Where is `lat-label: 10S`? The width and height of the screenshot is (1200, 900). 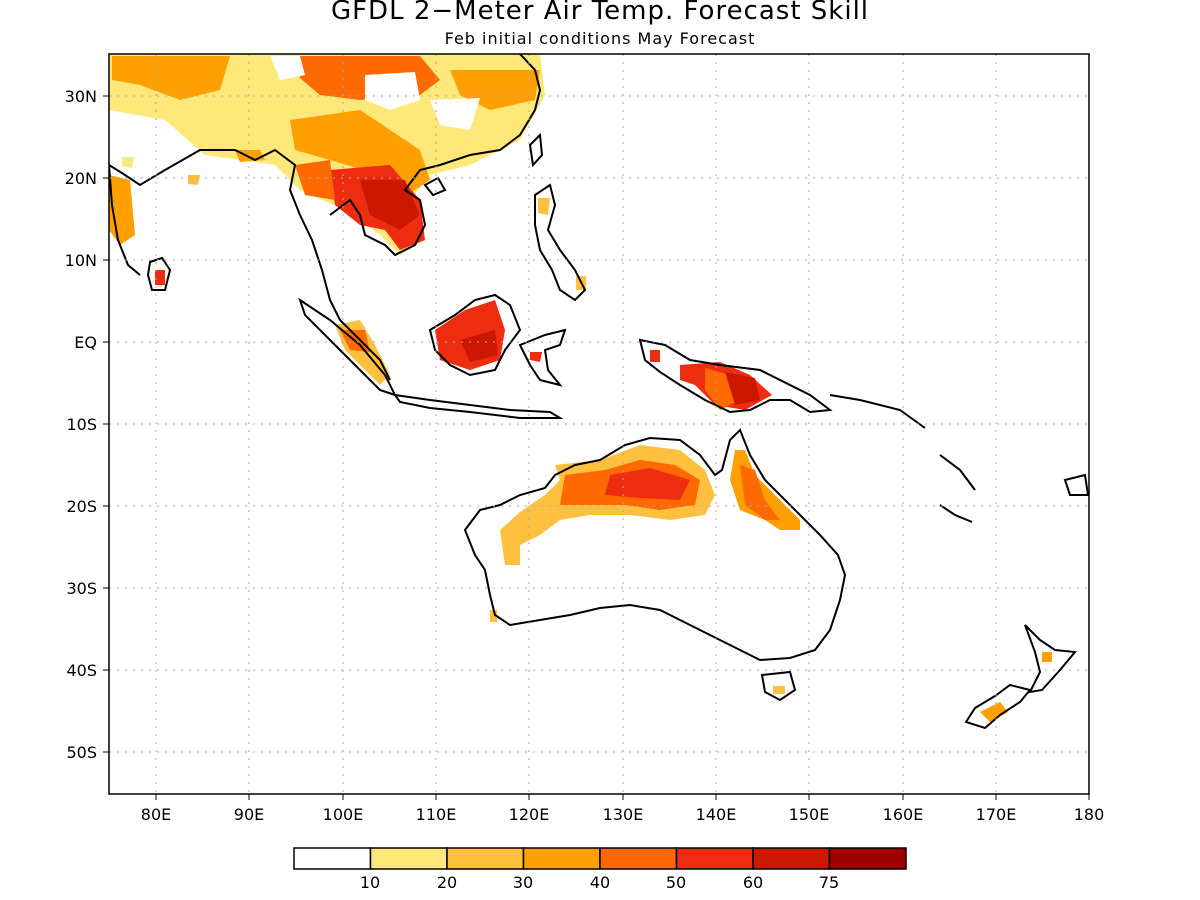
lat-label: 10S is located at coordinates (81, 424).